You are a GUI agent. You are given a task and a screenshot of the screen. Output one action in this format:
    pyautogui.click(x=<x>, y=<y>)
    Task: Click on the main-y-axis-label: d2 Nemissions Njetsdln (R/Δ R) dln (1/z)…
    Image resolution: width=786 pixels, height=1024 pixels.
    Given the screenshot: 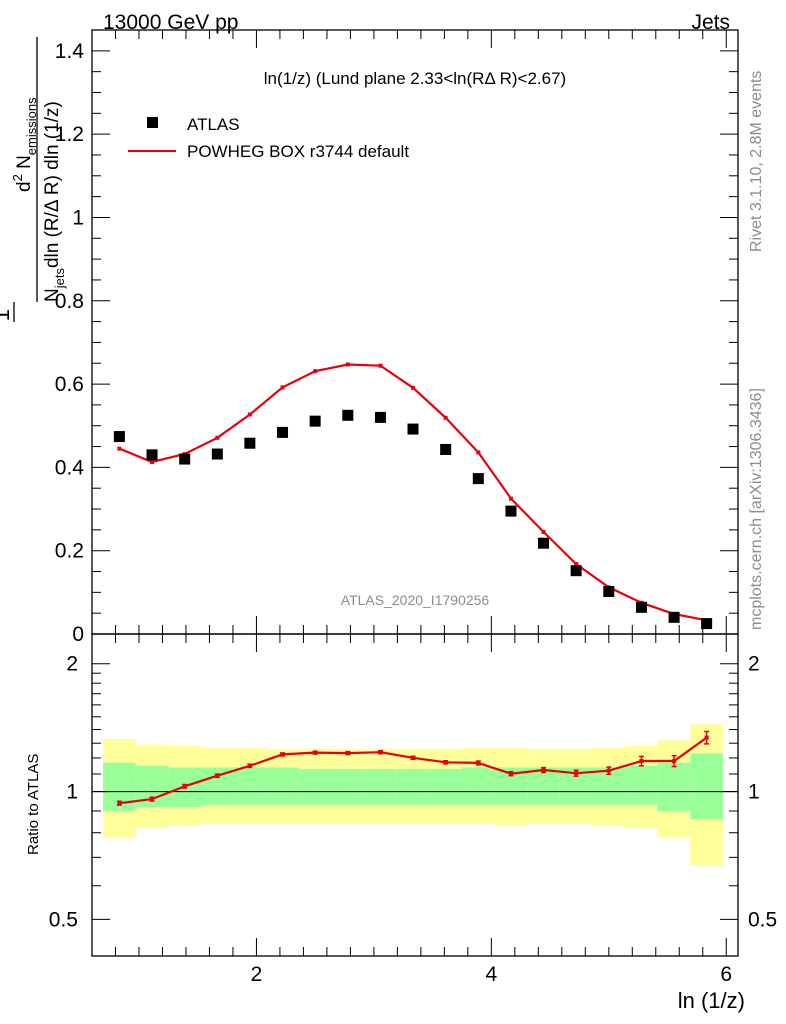 What is the action you would take?
    pyautogui.click(x=33, y=179)
    